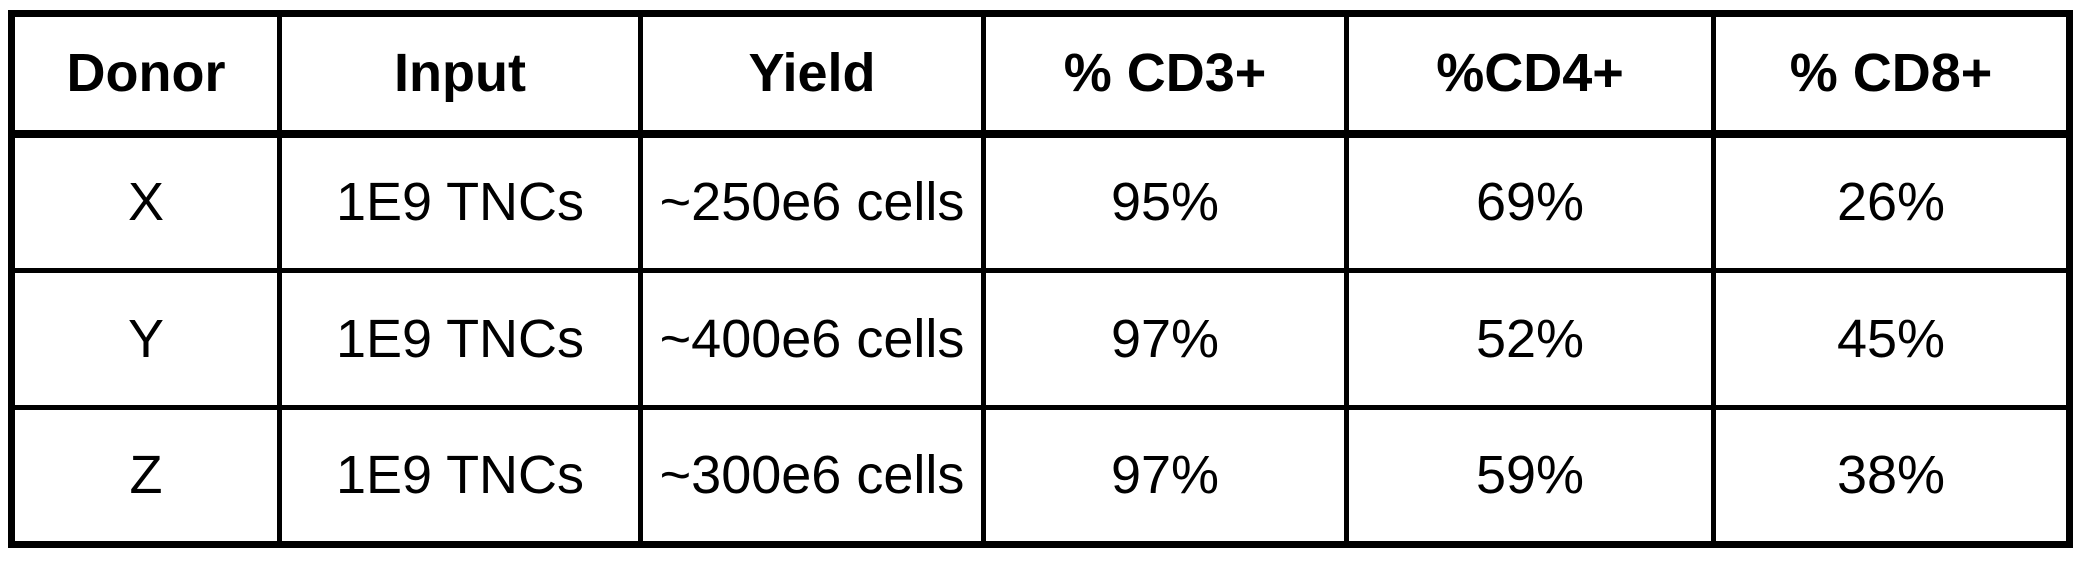  What do you see at coordinates (1891, 476) in the screenshot?
I see `cell-cd8: 38%` at bounding box center [1891, 476].